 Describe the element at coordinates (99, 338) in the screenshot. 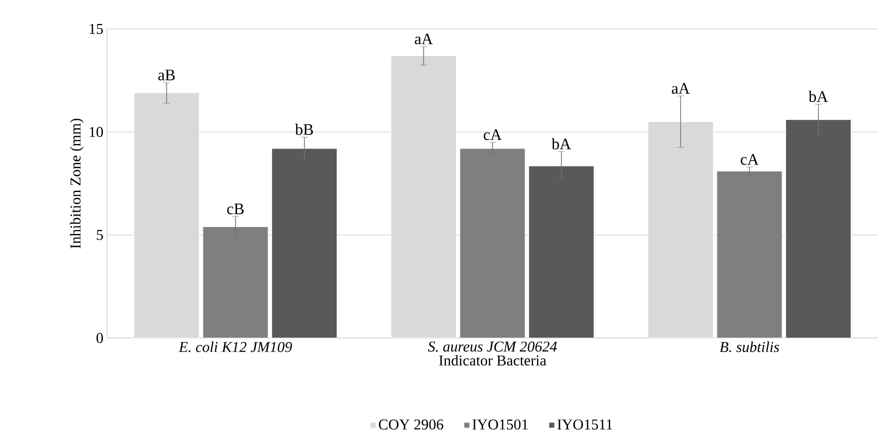

I see `y-tick-label: 0` at that location.